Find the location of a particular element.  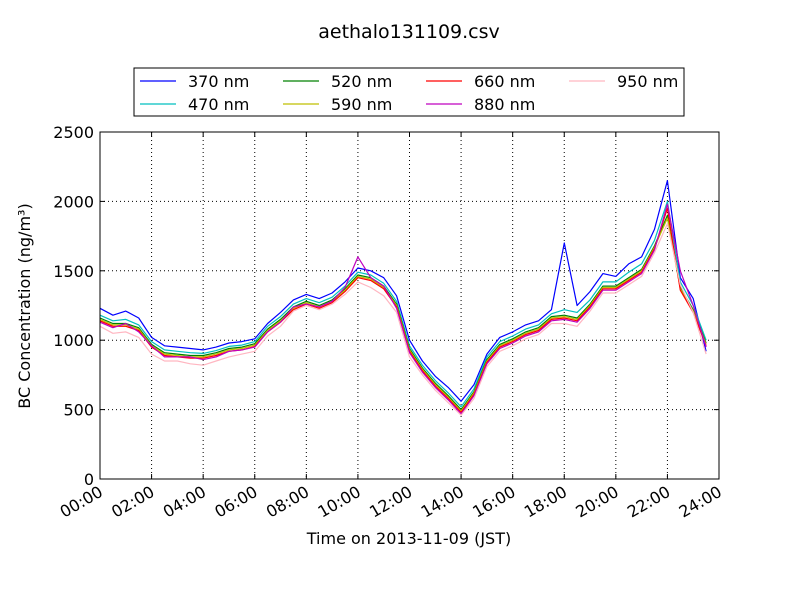

x-tick-label: 16:00 is located at coordinates (493, 502).